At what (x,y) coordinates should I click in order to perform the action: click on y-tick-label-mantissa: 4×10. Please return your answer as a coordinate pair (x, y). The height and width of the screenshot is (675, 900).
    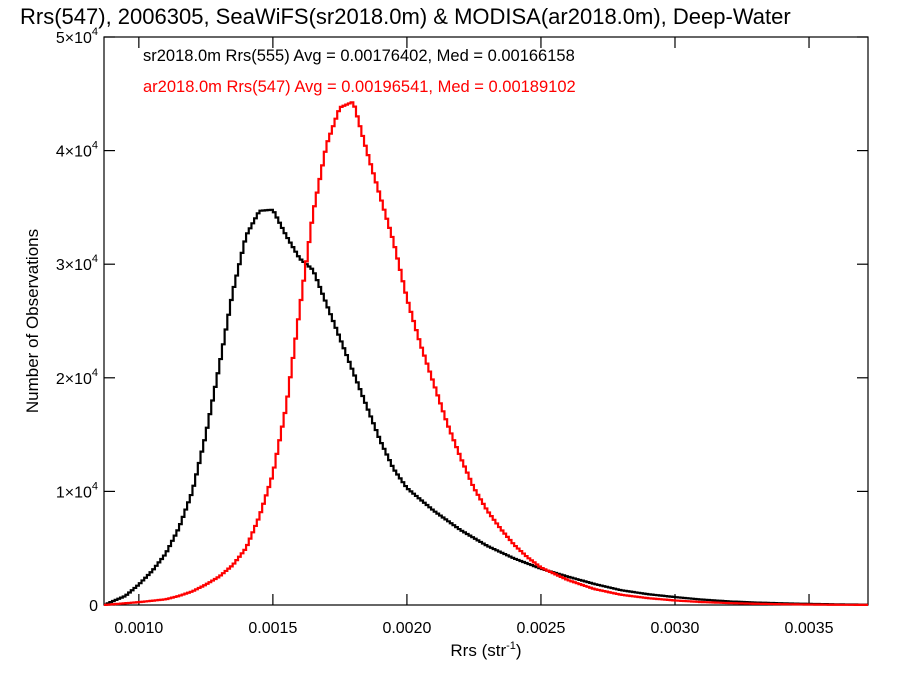
    Looking at the image, I should click on (74, 152).